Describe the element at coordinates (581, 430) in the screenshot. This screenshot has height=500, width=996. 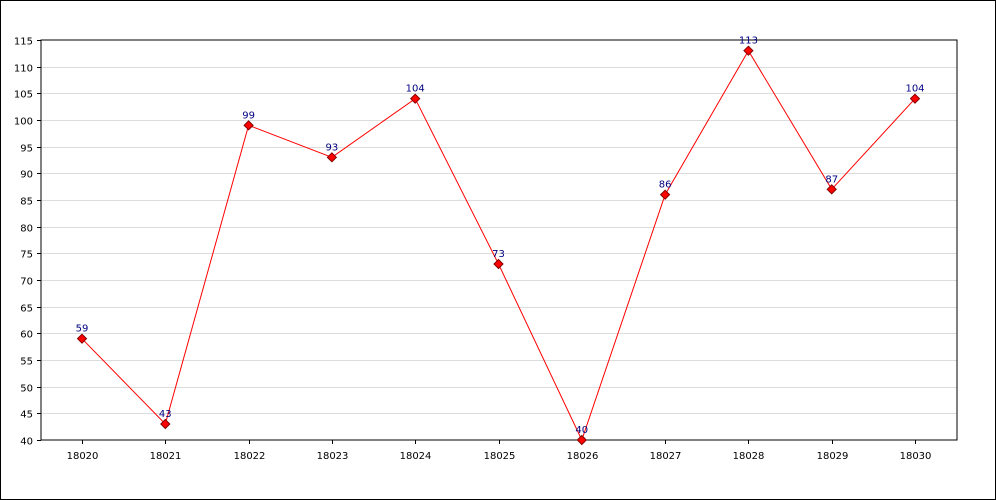
I see `data-label: 40` at that location.